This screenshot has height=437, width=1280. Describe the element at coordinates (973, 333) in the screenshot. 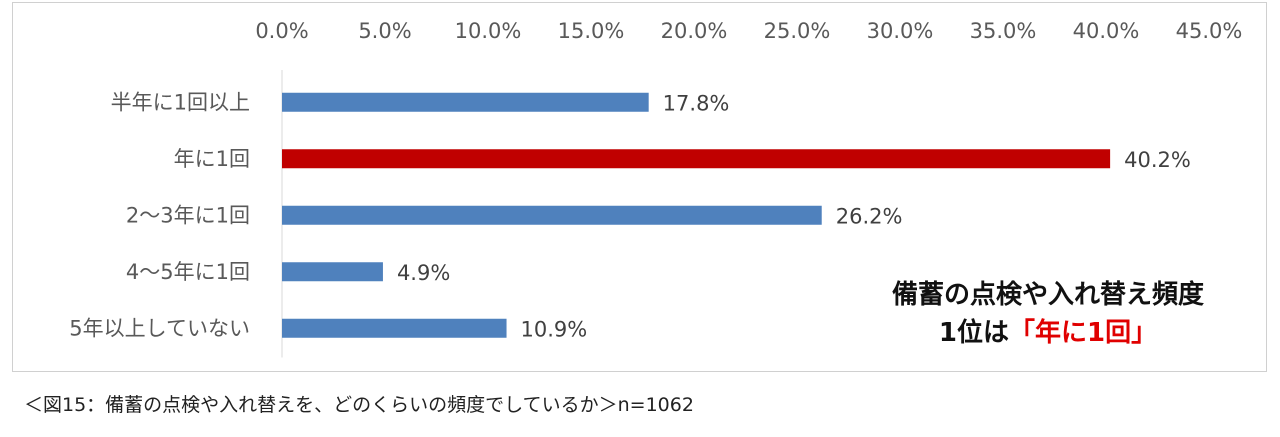

I see `annotation-prefix: 1位は` at that location.